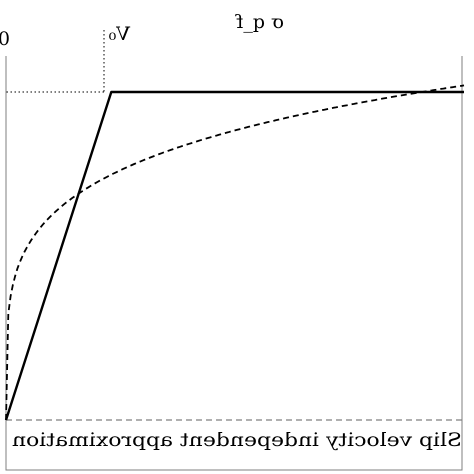  What do you see at coordinates (5, 39) in the screenshot?
I see `top-left-label: 0` at bounding box center [5, 39].